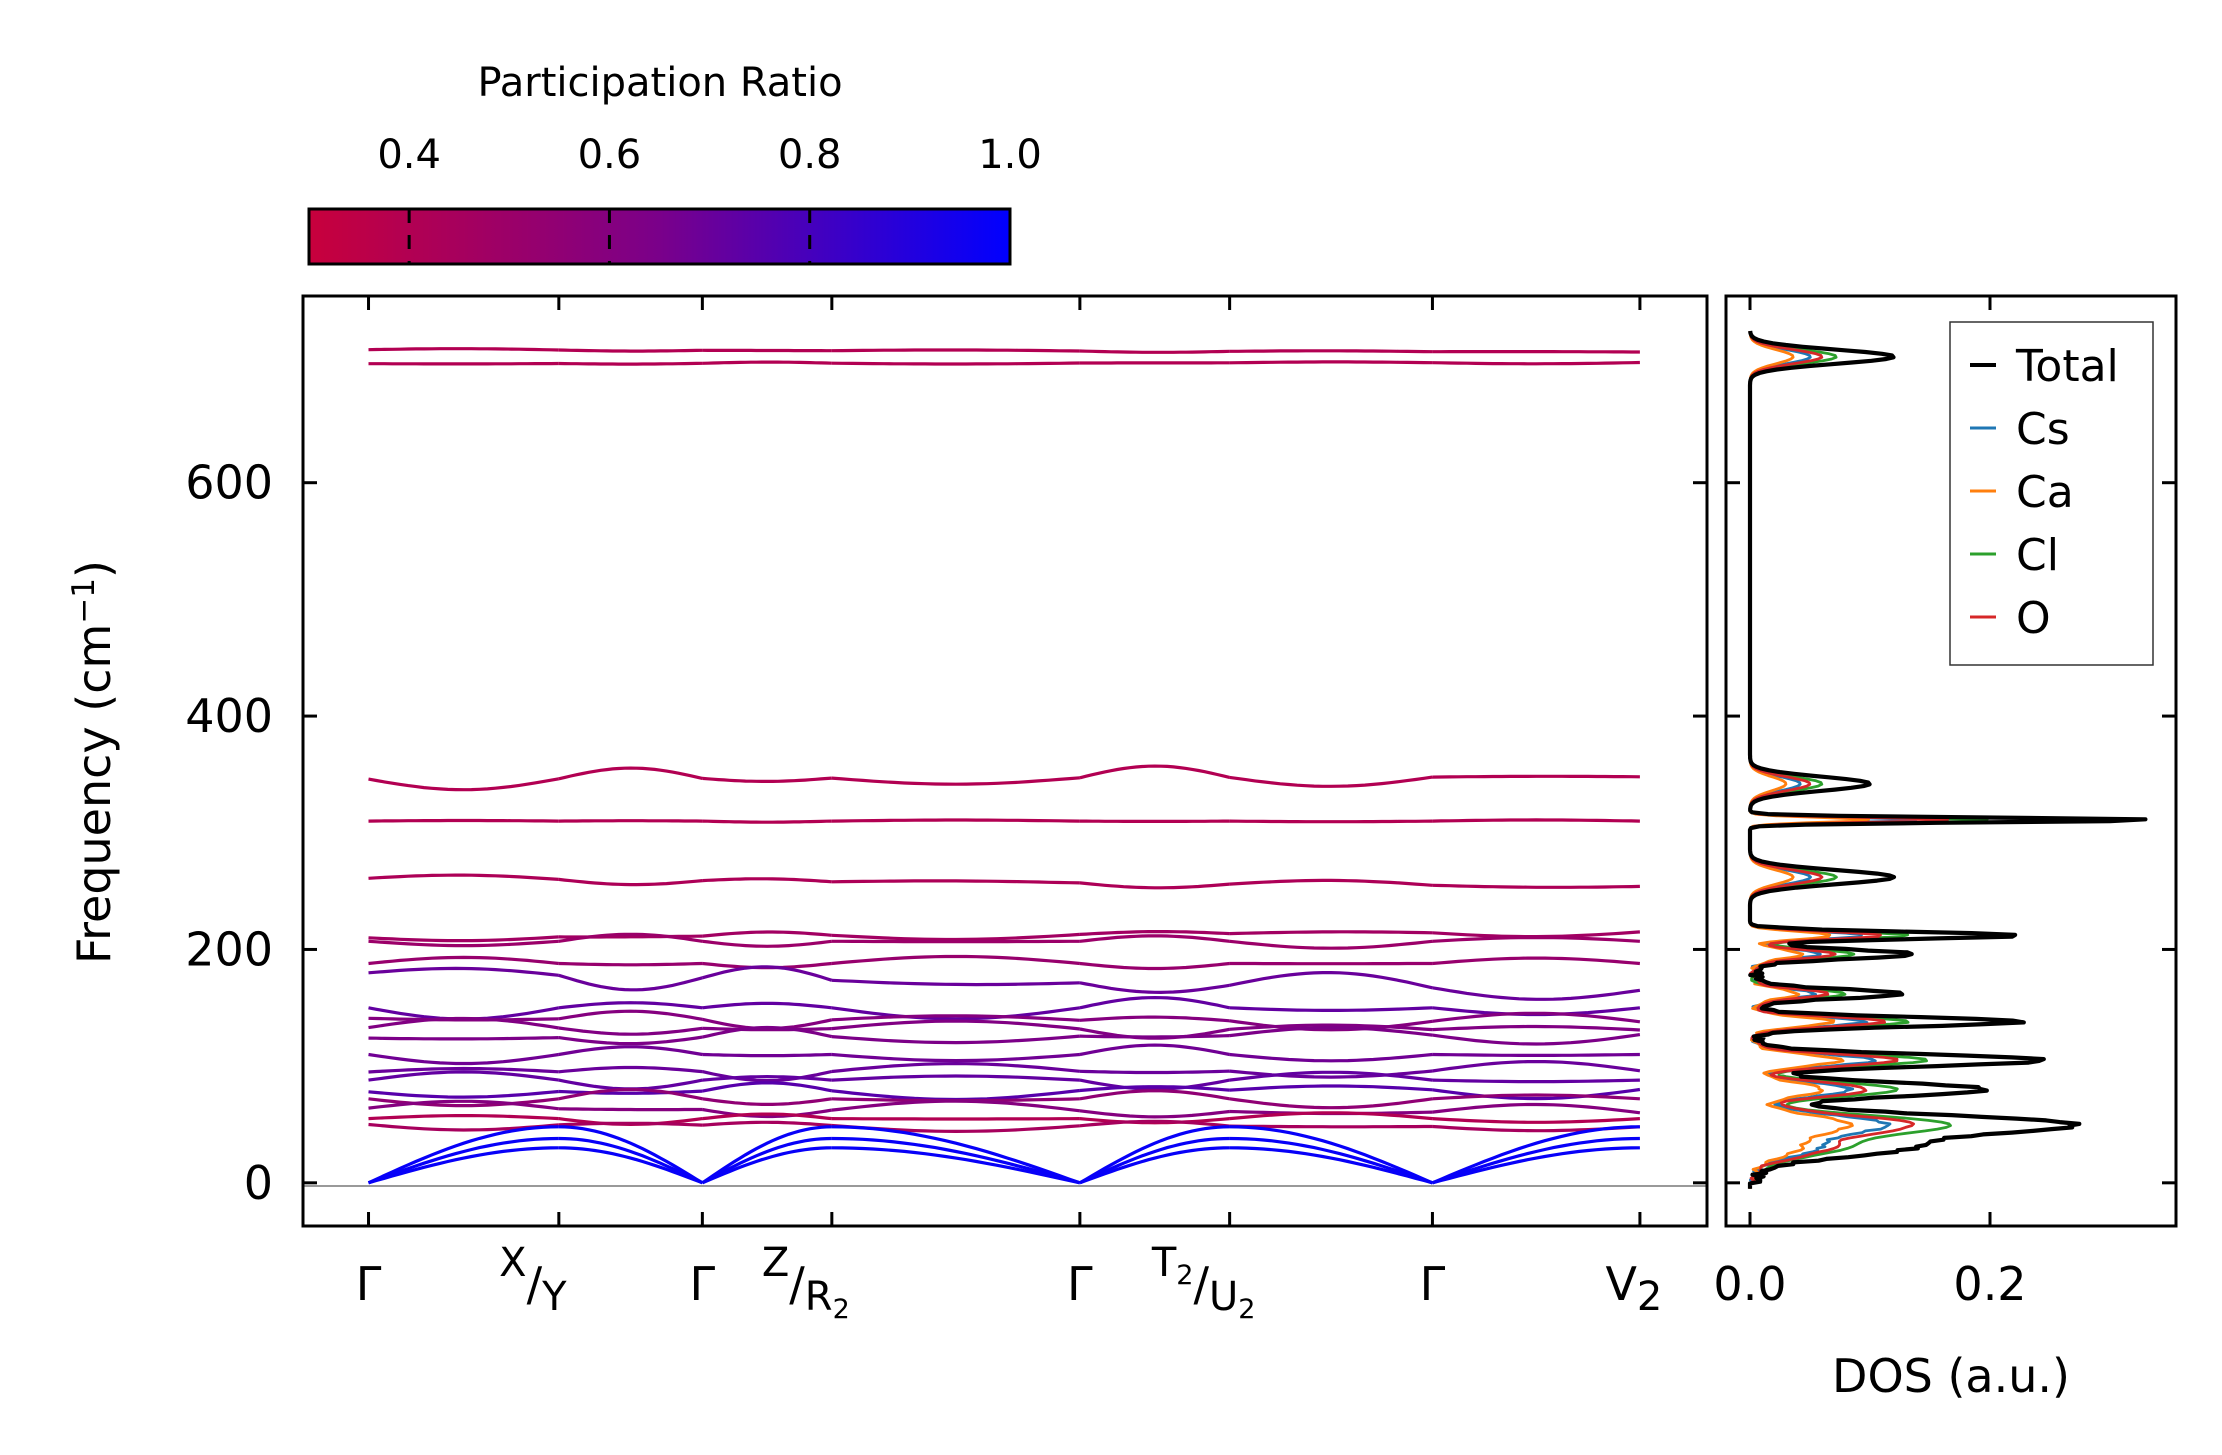 This screenshot has height=1455, width=2222. Describe the element at coordinates (659, 236) in the screenshot. I see `colorbar-gradient` at that location.